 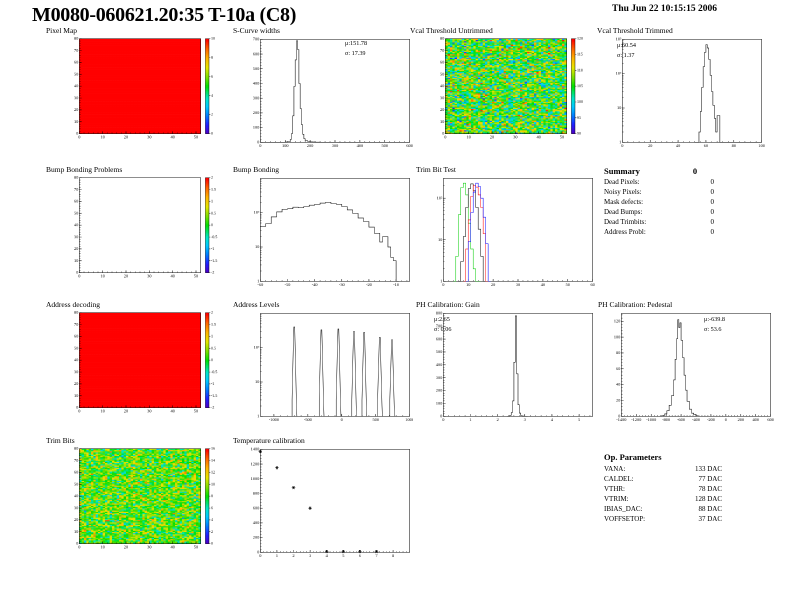 What do you see at coordinates (665, 9) in the screenshot?
I see `date-stamp: Thu Jun 22 10:15:15 2006` at bounding box center [665, 9].